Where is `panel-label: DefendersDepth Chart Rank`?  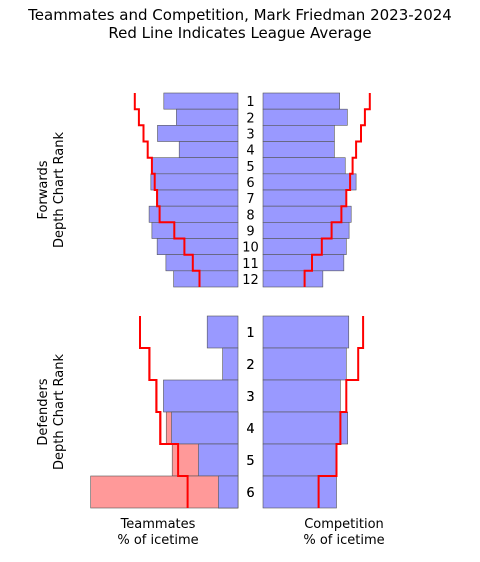
panel-label: DefendersDepth Chart Rank is located at coordinates (51, 412).